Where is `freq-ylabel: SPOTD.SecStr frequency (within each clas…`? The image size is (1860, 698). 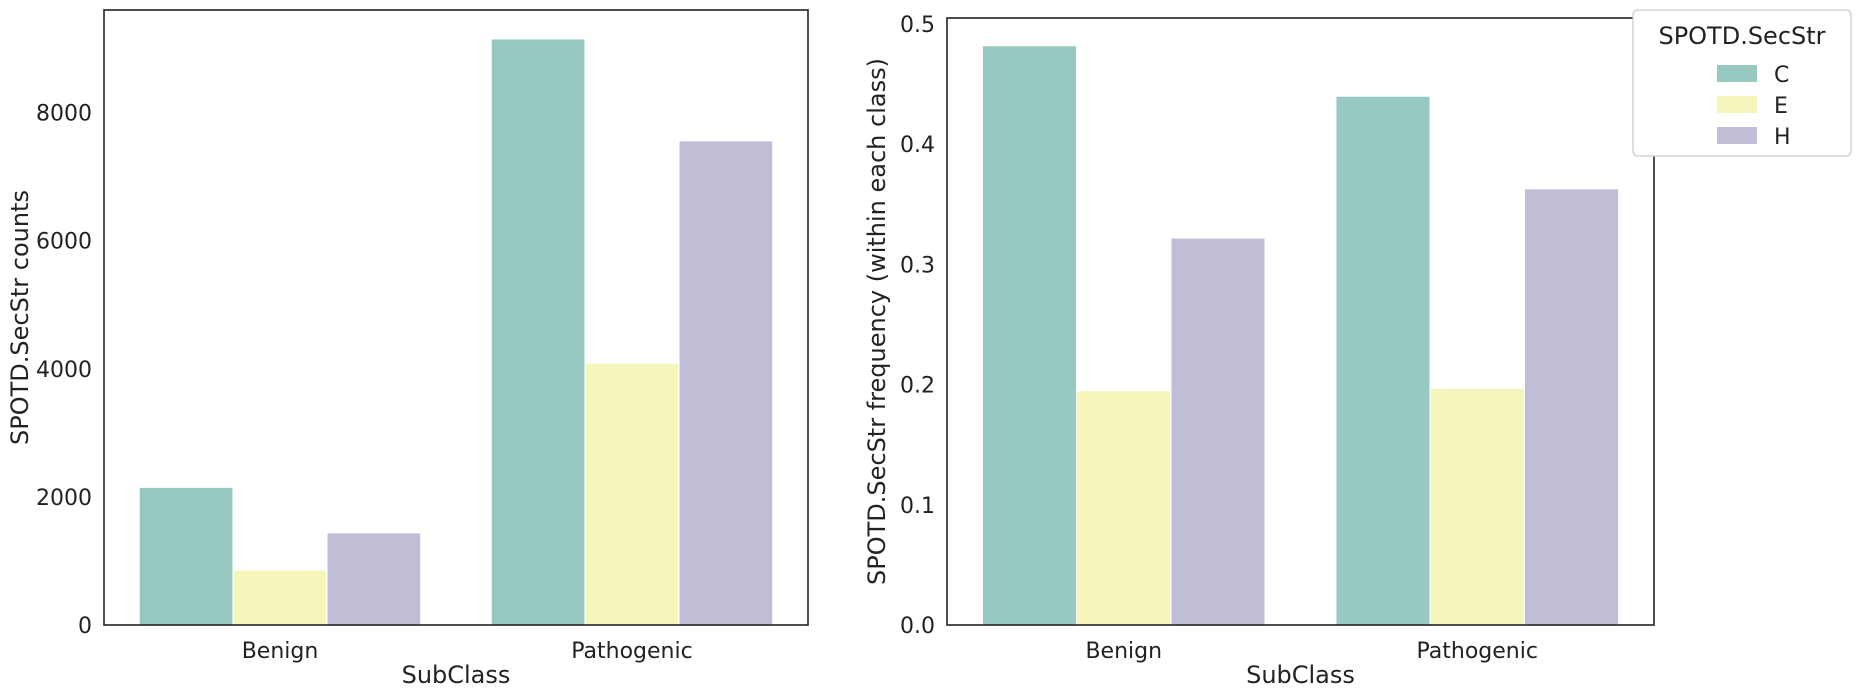
freq-ylabel: SPOTD.SecStr frequency (within each clas… is located at coordinates (877, 321).